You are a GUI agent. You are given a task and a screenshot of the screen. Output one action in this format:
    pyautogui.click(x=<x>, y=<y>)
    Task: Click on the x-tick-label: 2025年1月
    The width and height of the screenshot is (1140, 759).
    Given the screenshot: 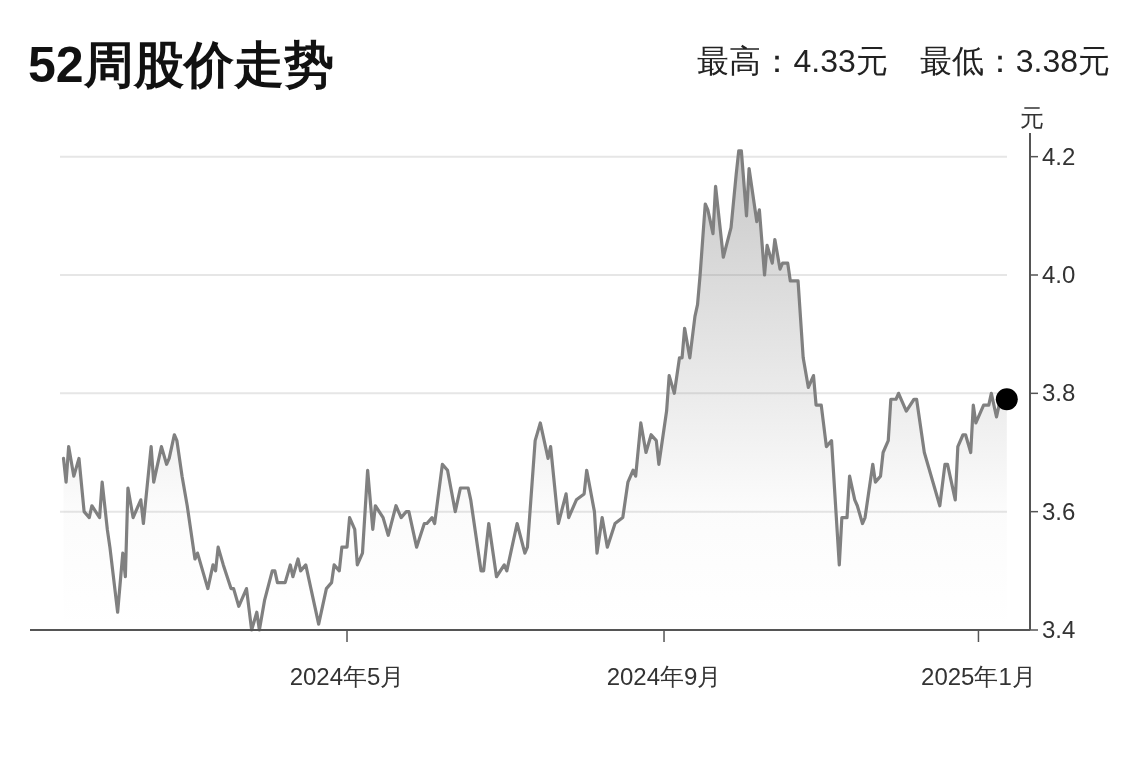 What is the action you would take?
    pyautogui.click(x=978, y=676)
    